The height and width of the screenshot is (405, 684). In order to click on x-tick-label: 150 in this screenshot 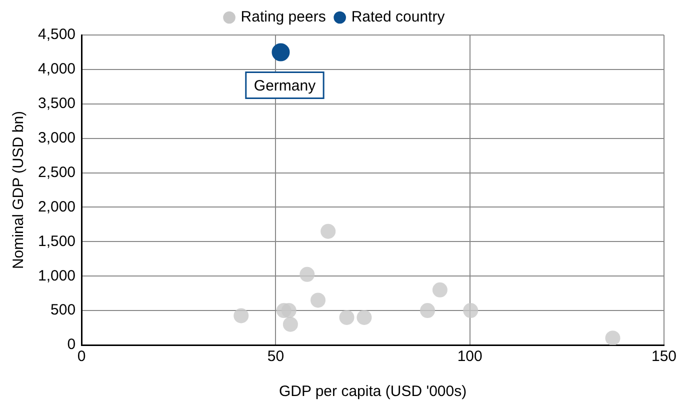, I will do `click(664, 357)`.